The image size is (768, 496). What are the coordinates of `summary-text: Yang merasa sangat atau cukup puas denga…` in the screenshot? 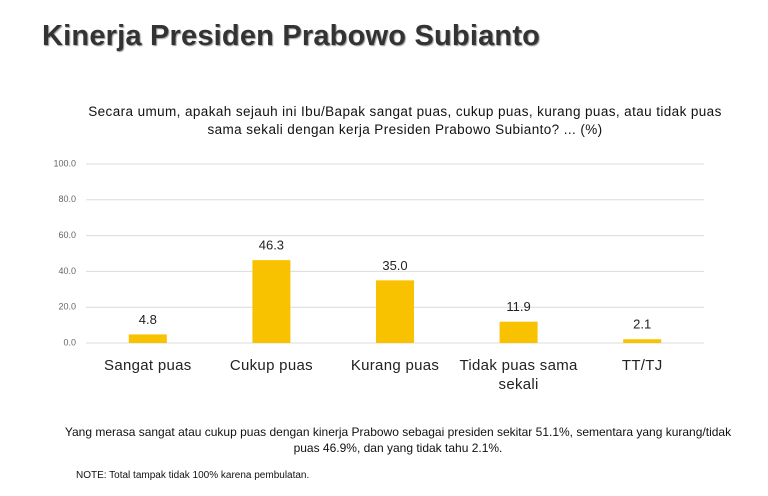 It's located at (398, 440).